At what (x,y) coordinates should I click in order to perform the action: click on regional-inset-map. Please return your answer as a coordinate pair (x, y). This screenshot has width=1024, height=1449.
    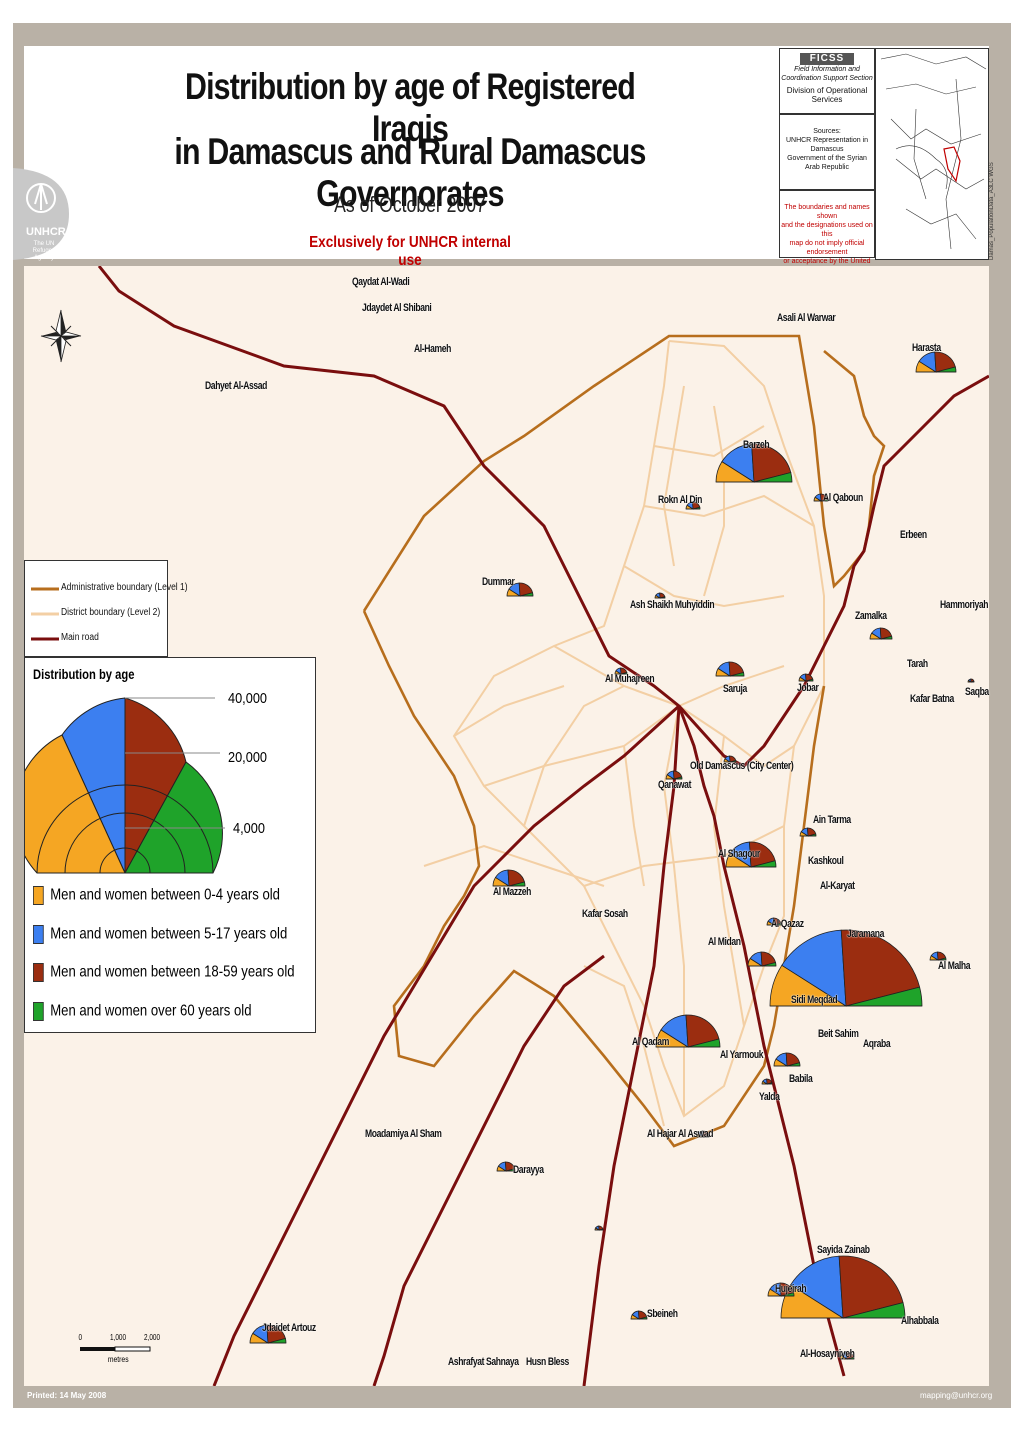
    Looking at the image, I should click on (932, 154).